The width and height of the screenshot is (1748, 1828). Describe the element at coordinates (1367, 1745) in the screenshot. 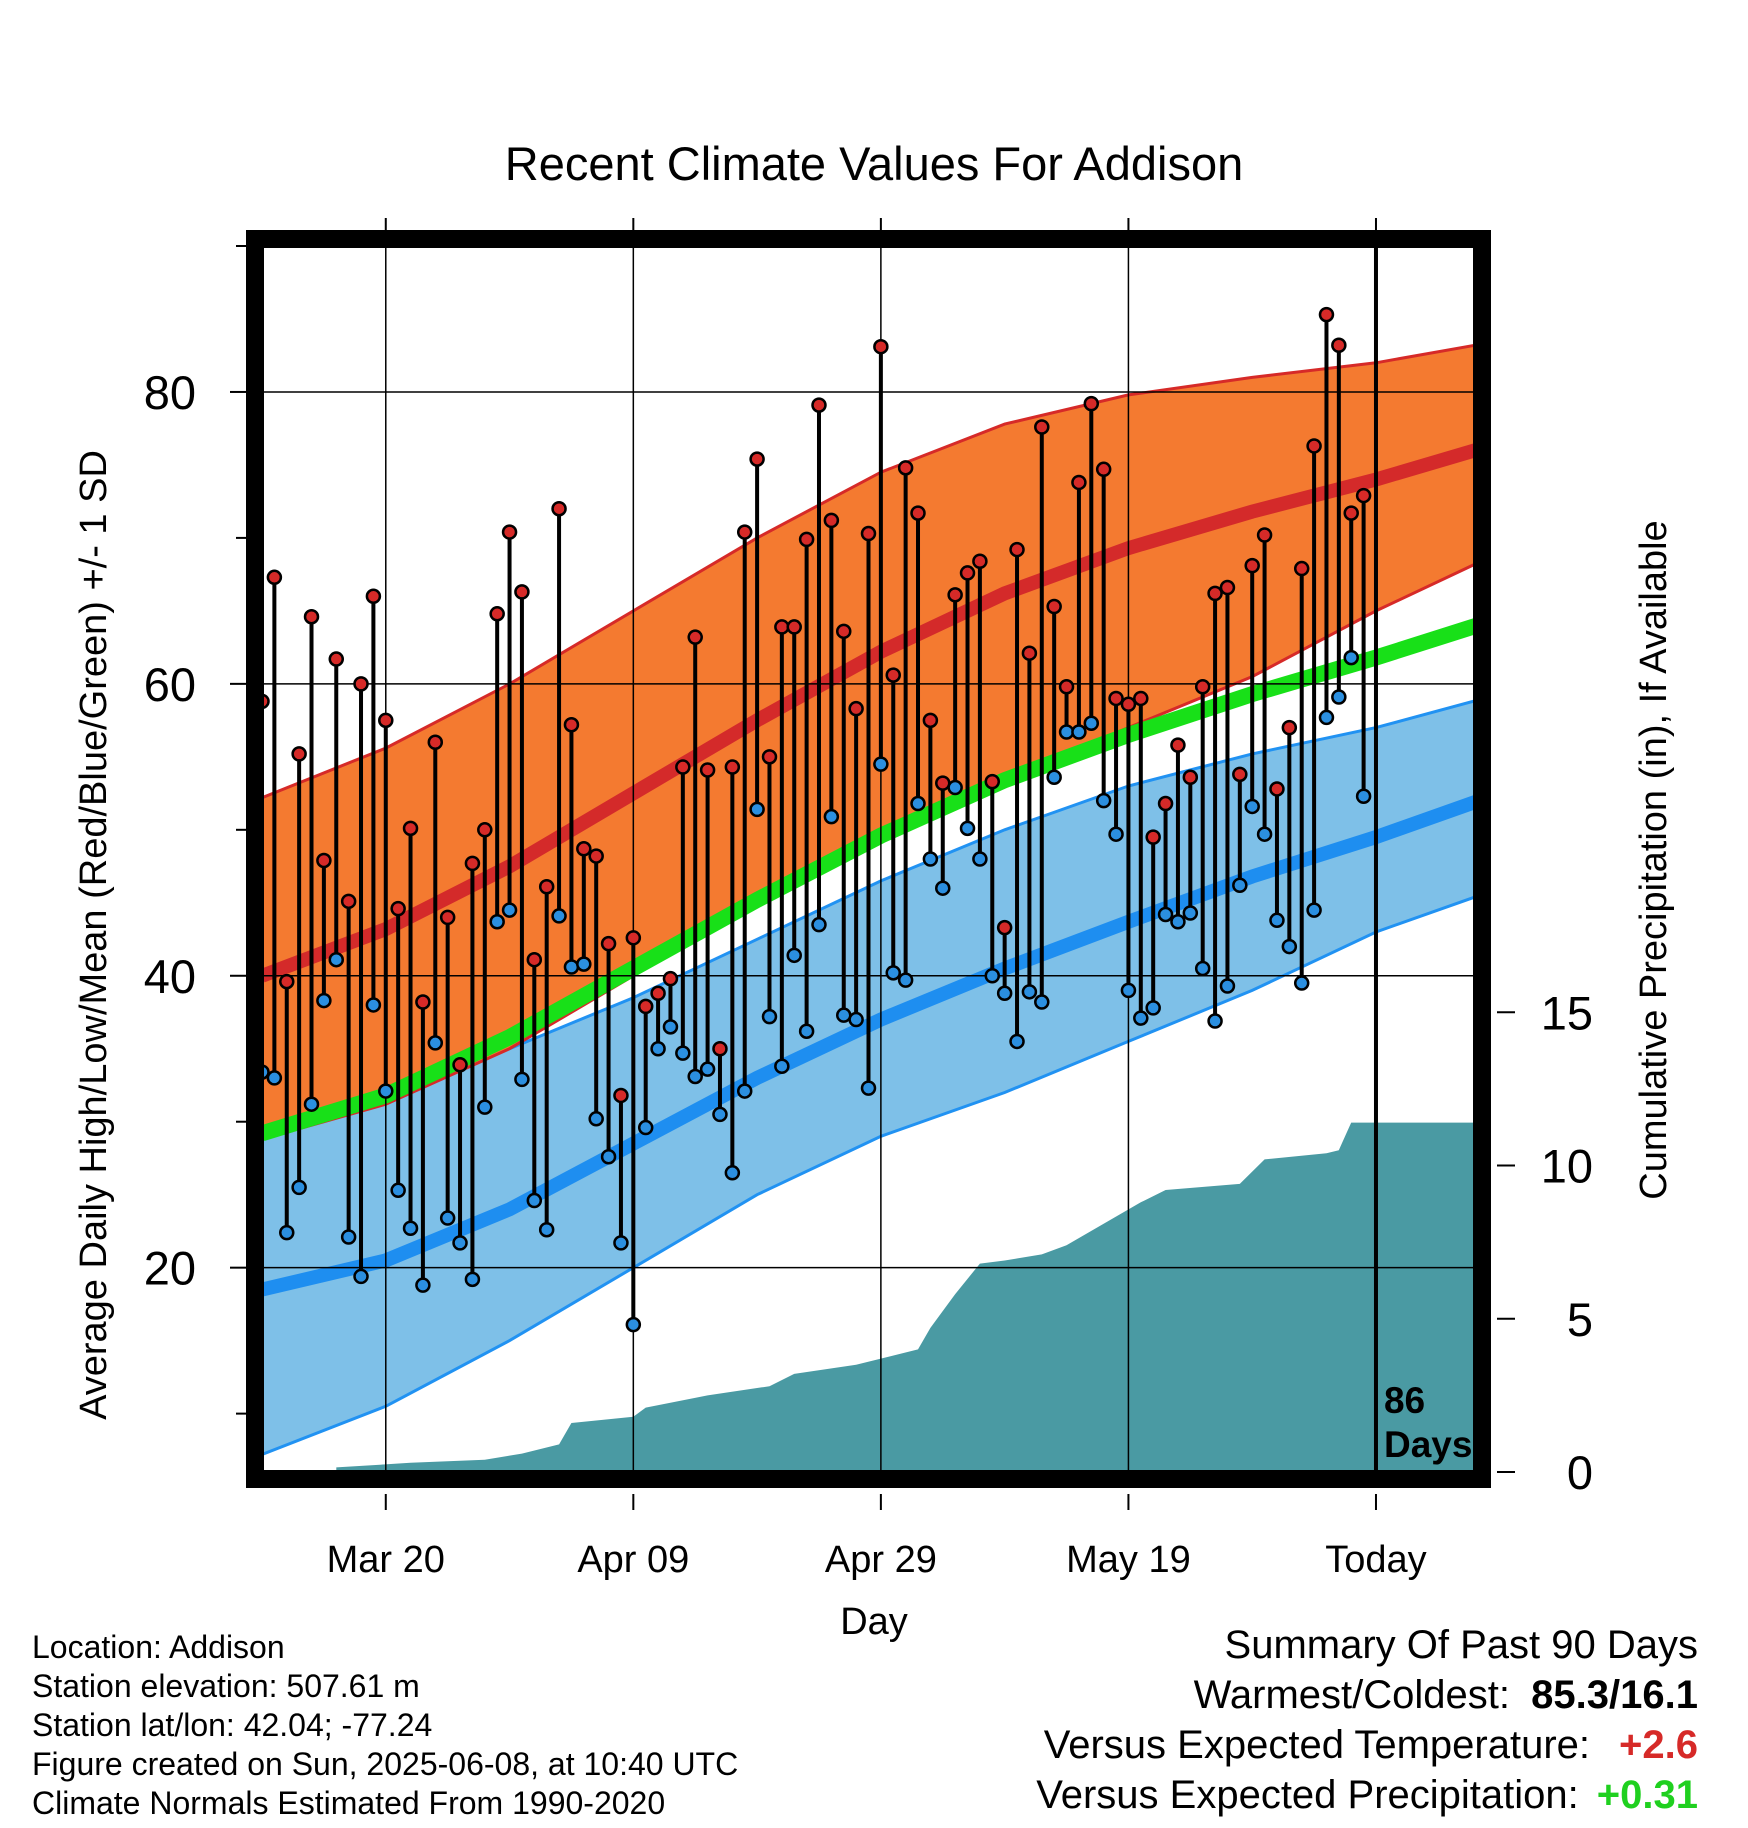

I see `summary-temp-row: Versus Expected Temperature: +2.6` at that location.